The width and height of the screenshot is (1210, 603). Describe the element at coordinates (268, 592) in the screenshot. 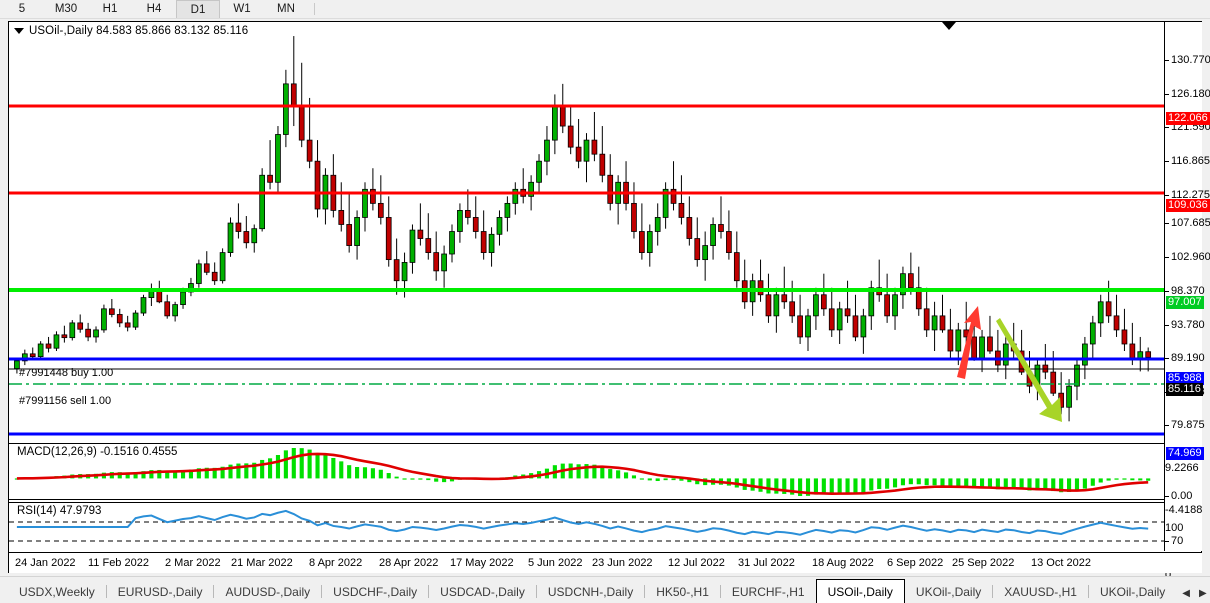

I see `tab-audusd-daily: AUDUSD-,Daily` at that location.